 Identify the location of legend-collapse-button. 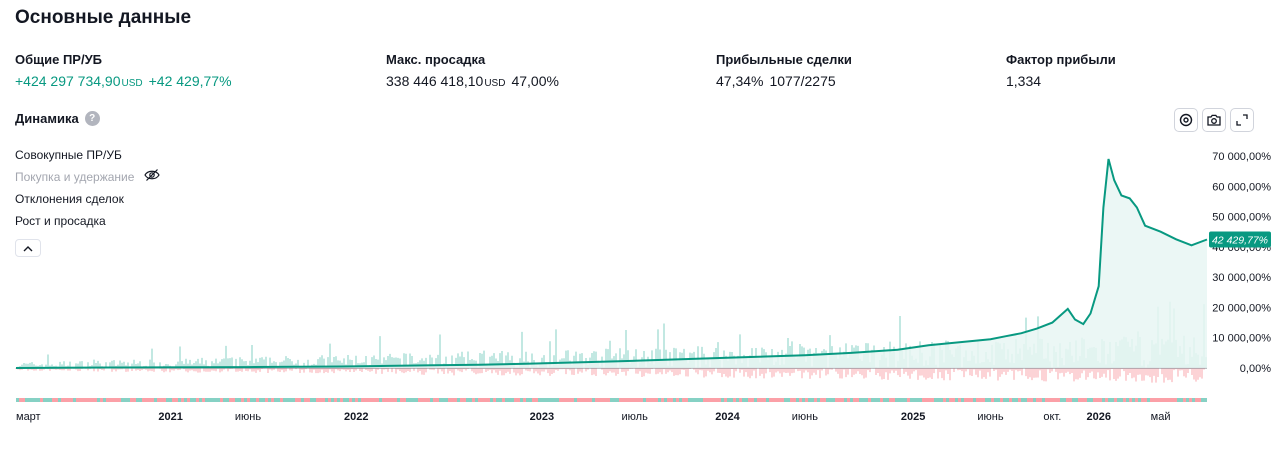
(28, 248).